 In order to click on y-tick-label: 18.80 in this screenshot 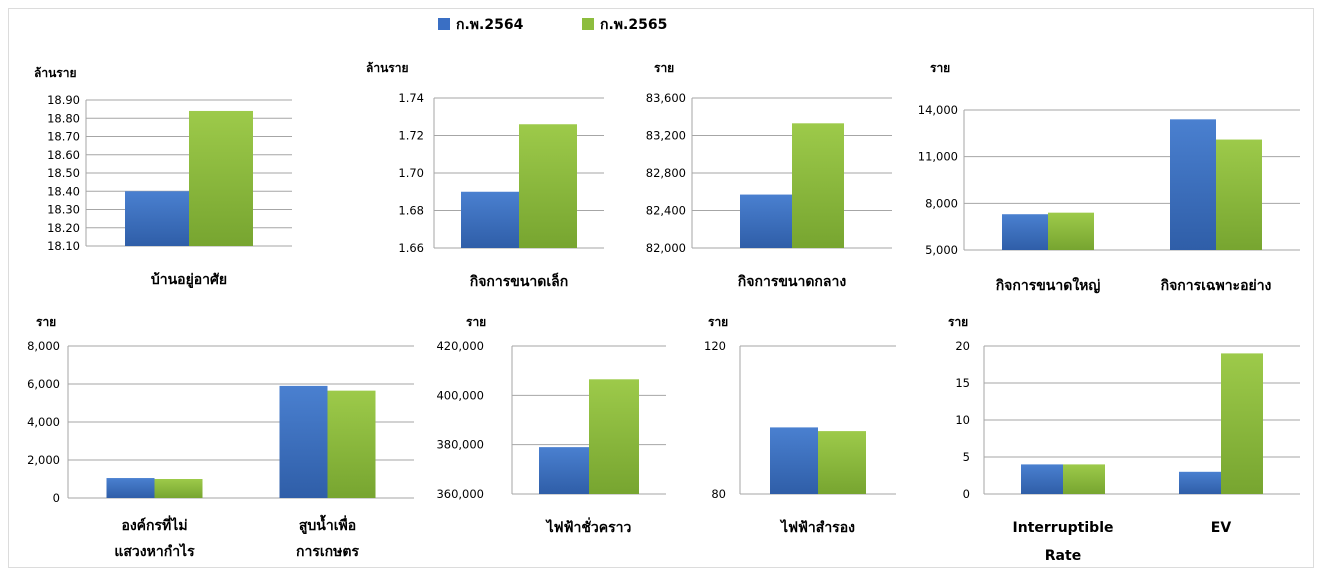, I will do `click(63, 118)`.